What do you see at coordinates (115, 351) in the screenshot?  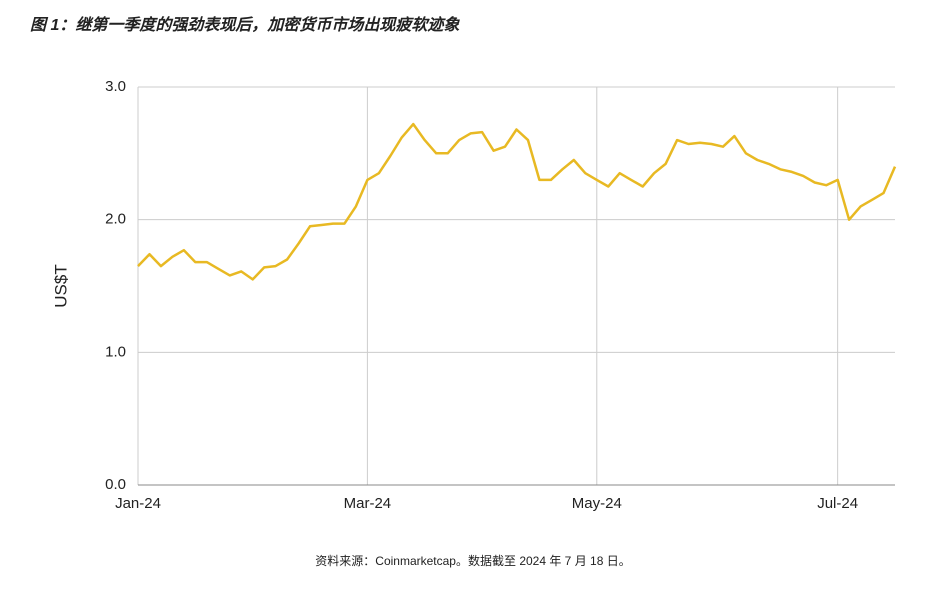 I see `y-tick-label: 1.0` at bounding box center [115, 351].